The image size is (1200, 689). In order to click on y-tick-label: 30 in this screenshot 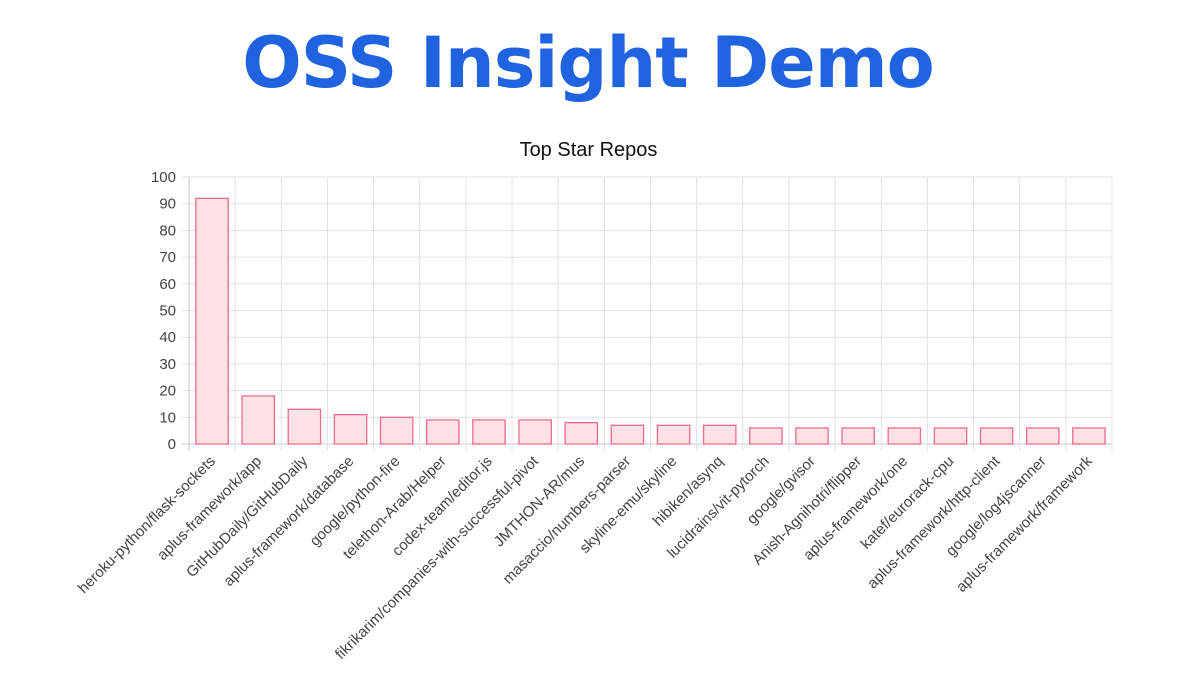, I will do `click(167, 364)`.